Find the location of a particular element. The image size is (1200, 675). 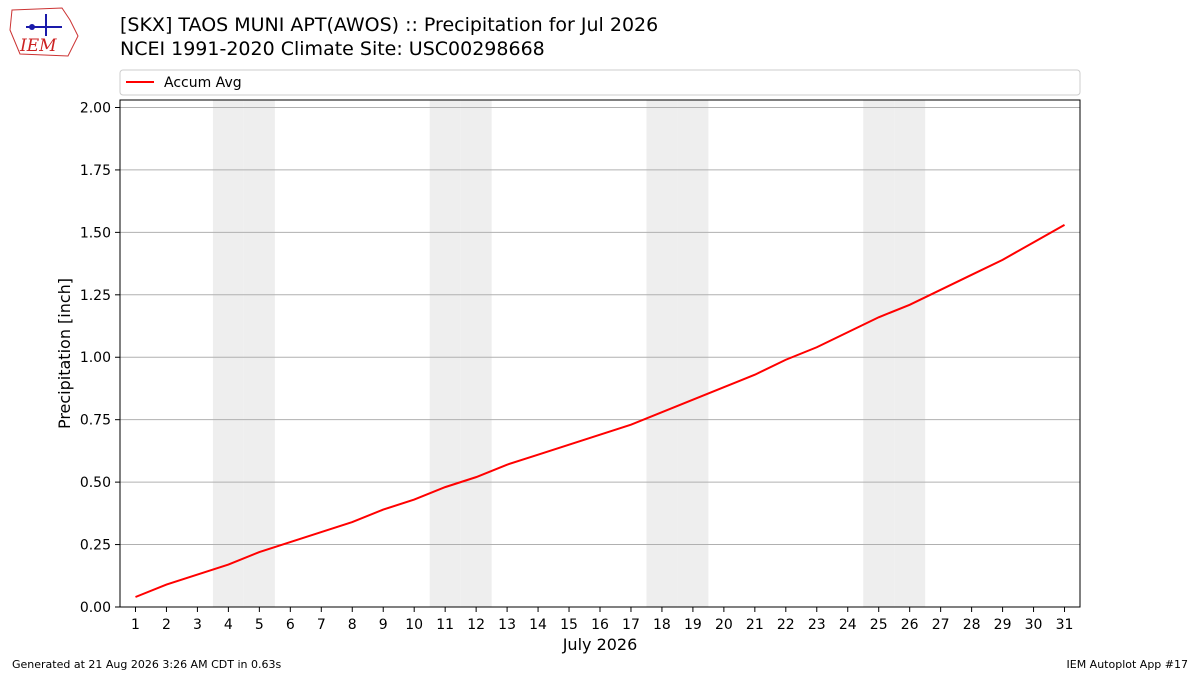

x-tick-label: 26 is located at coordinates (910, 625).